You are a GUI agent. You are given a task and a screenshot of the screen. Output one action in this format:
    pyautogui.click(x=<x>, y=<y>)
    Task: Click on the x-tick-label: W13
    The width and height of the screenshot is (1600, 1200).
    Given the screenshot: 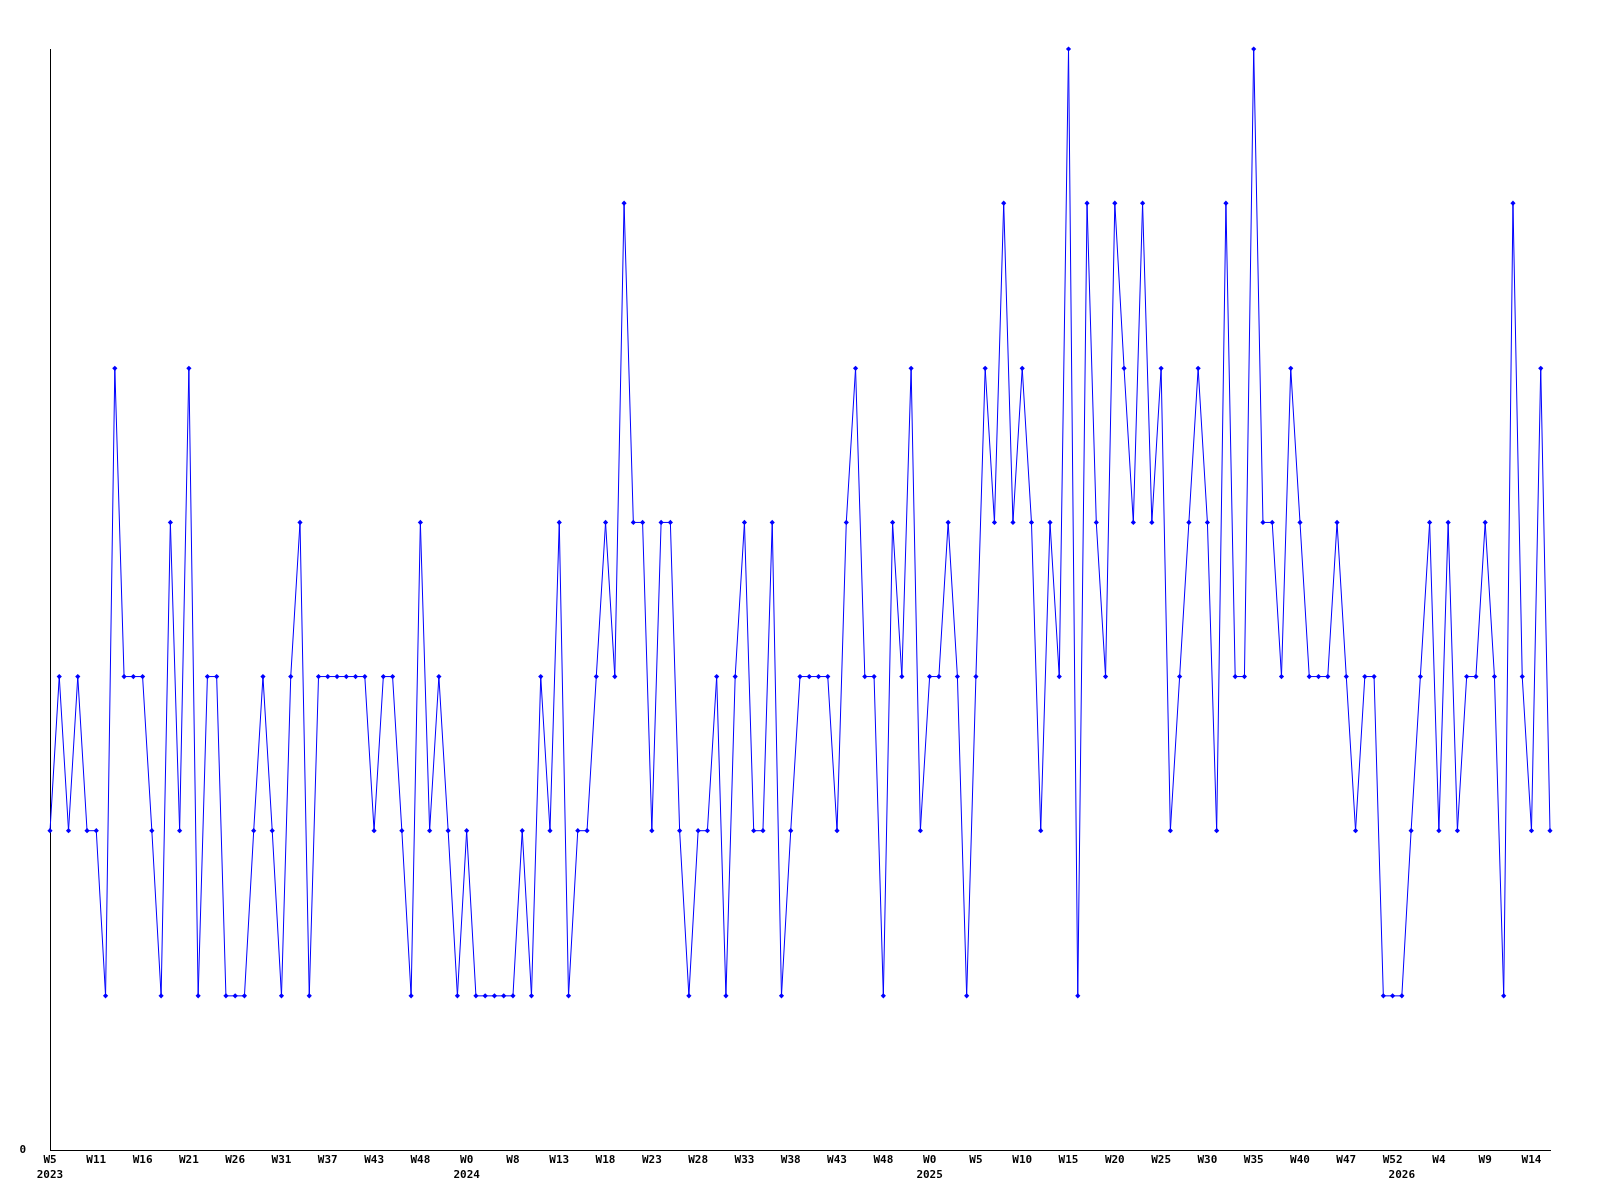 What is the action you would take?
    pyautogui.click(x=559, y=1160)
    